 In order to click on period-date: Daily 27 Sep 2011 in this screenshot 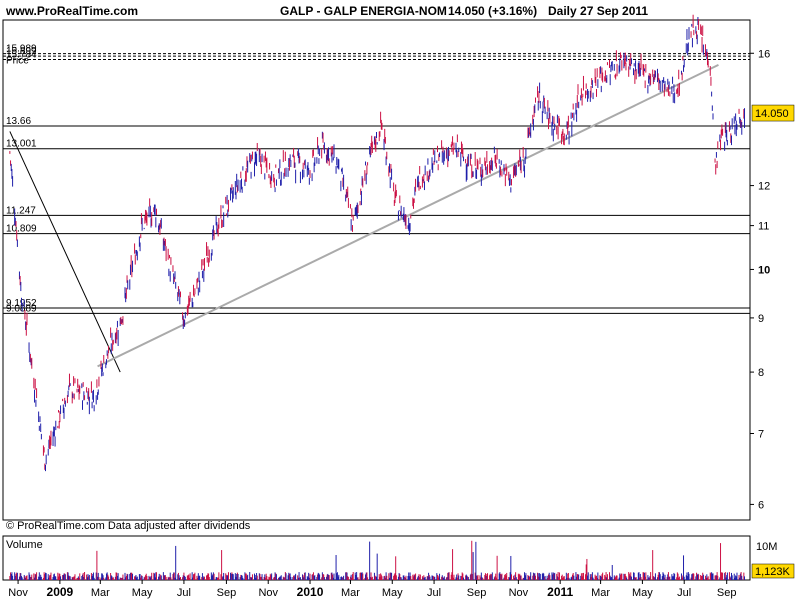, I will do `click(598, 11)`.